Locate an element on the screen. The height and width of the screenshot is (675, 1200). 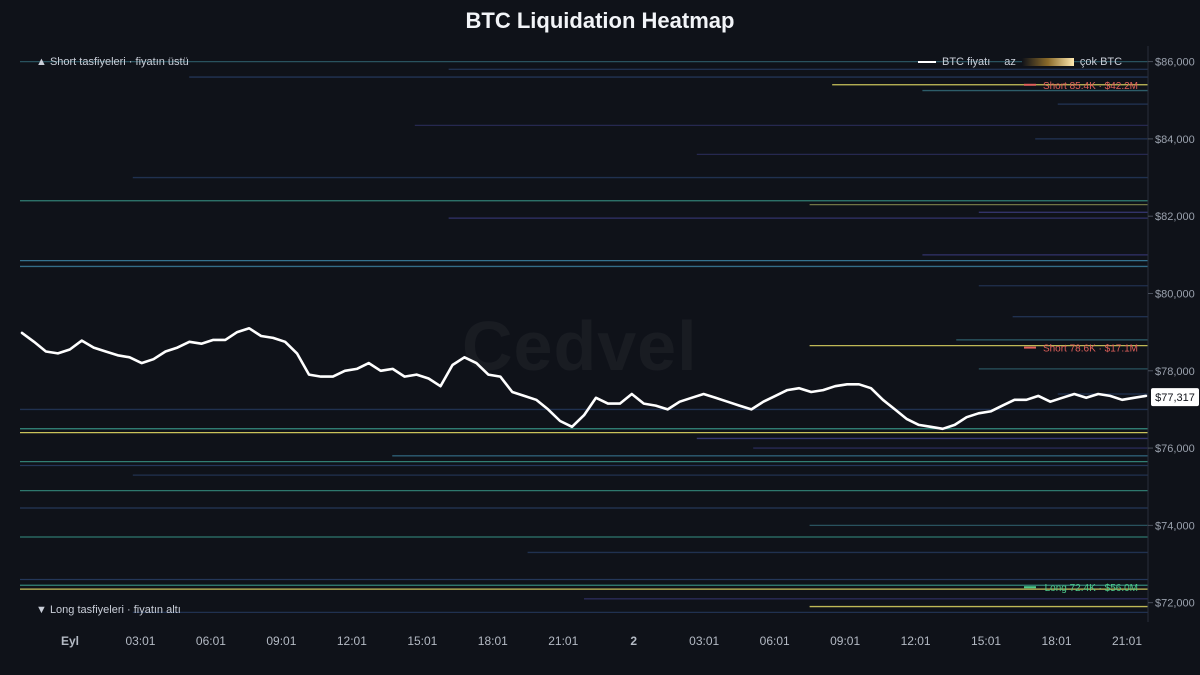
current-price-label: $77,317 is located at coordinates (1175, 398).